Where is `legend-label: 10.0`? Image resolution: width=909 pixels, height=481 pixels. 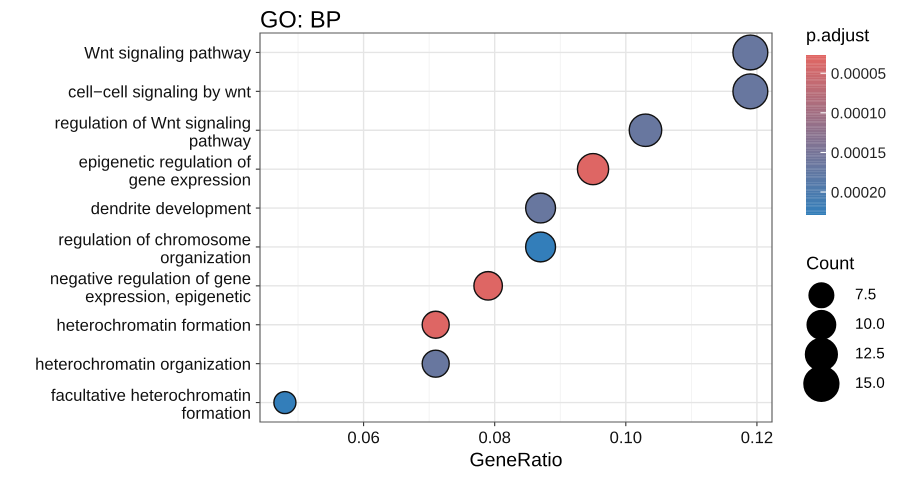 legend-label: 10.0 is located at coordinates (870, 323).